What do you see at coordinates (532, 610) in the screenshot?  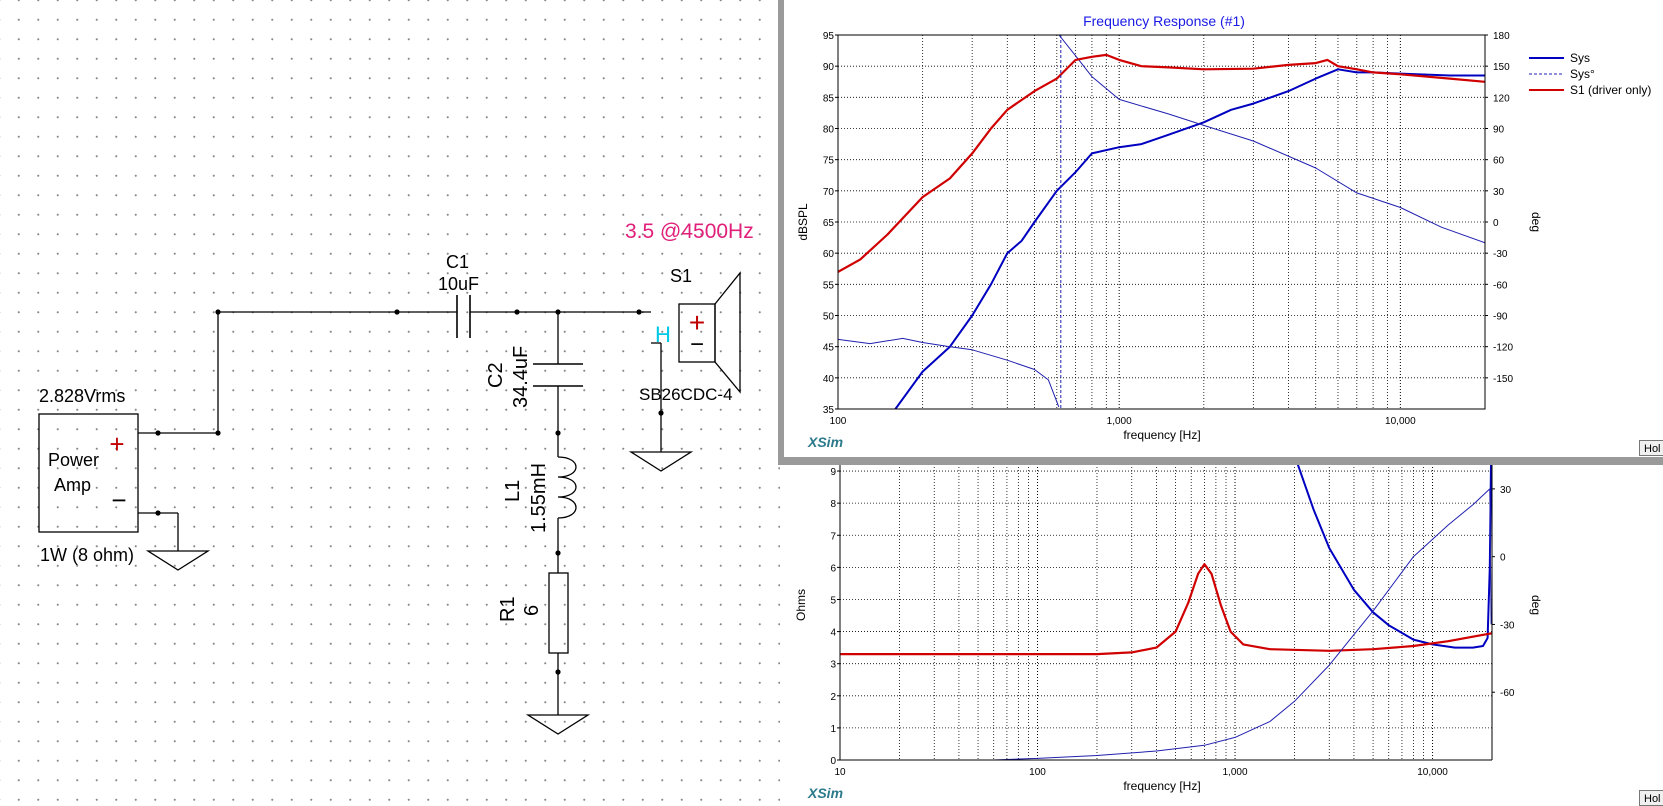 I see `r1-value: 6` at bounding box center [532, 610].